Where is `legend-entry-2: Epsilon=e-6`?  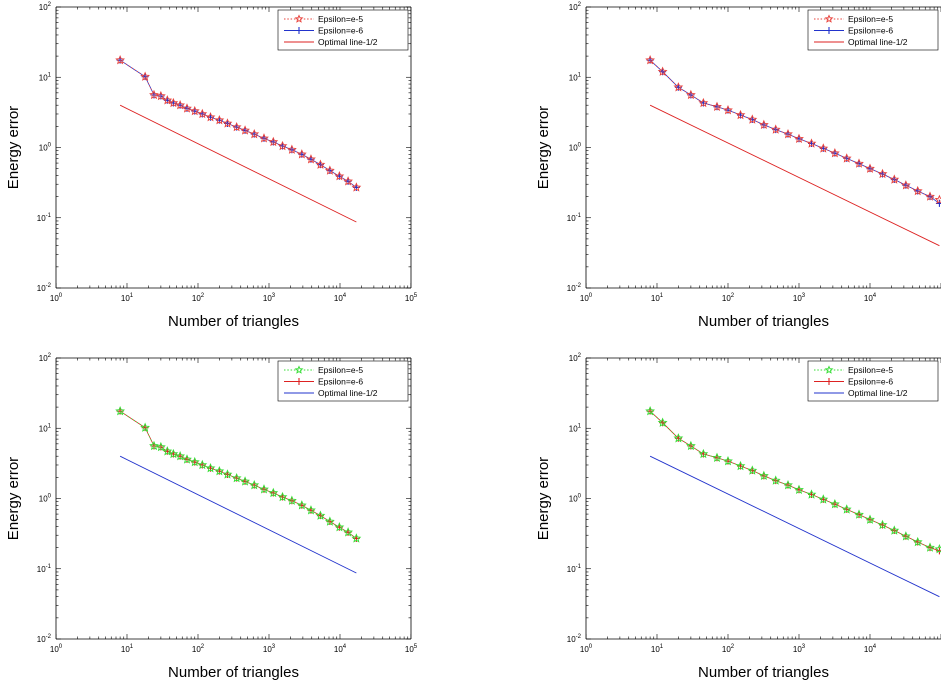 legend-entry-2: Epsilon=e-6 is located at coordinates (853, 31).